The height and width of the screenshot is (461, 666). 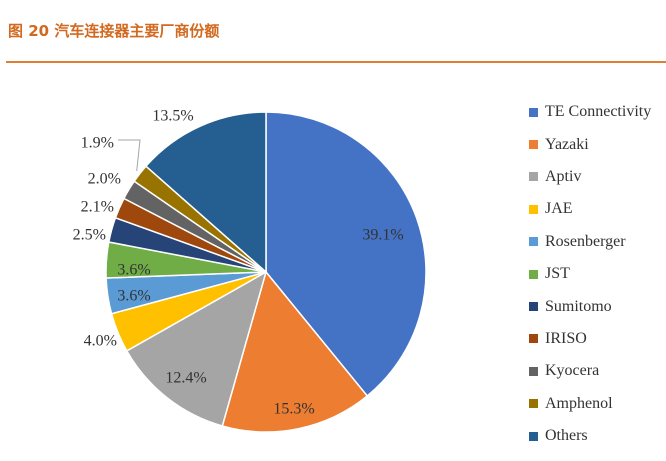 What do you see at coordinates (597, 177) in the screenshot?
I see `legend-item-aptiv: Aptiv` at bounding box center [597, 177].